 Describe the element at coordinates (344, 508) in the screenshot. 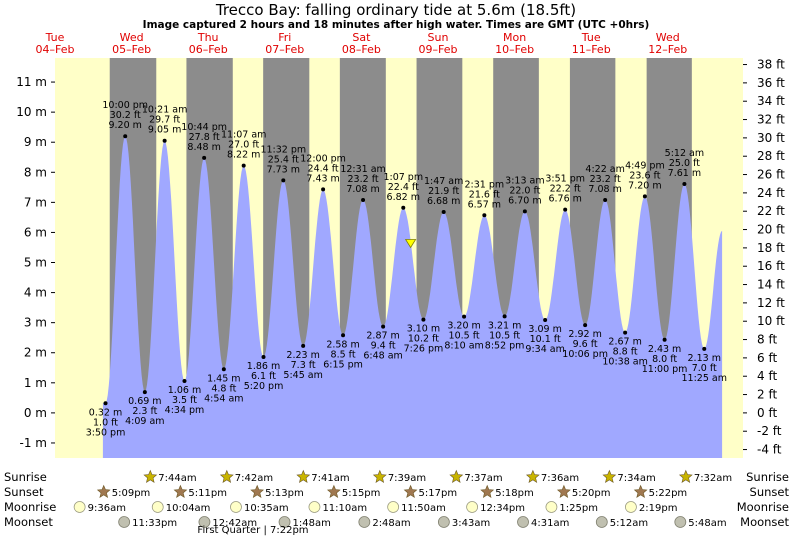

I see `moonrise-time: 11:10am` at that location.